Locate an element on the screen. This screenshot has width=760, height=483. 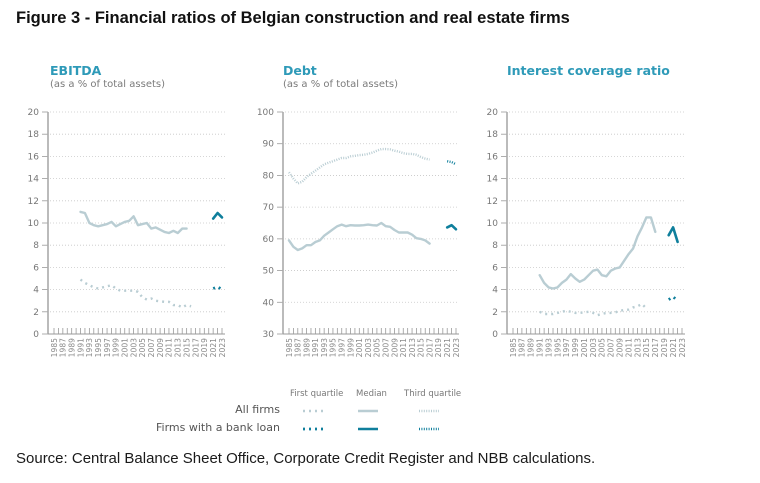
y-tick-label: 4 is located at coordinates (36, 291).